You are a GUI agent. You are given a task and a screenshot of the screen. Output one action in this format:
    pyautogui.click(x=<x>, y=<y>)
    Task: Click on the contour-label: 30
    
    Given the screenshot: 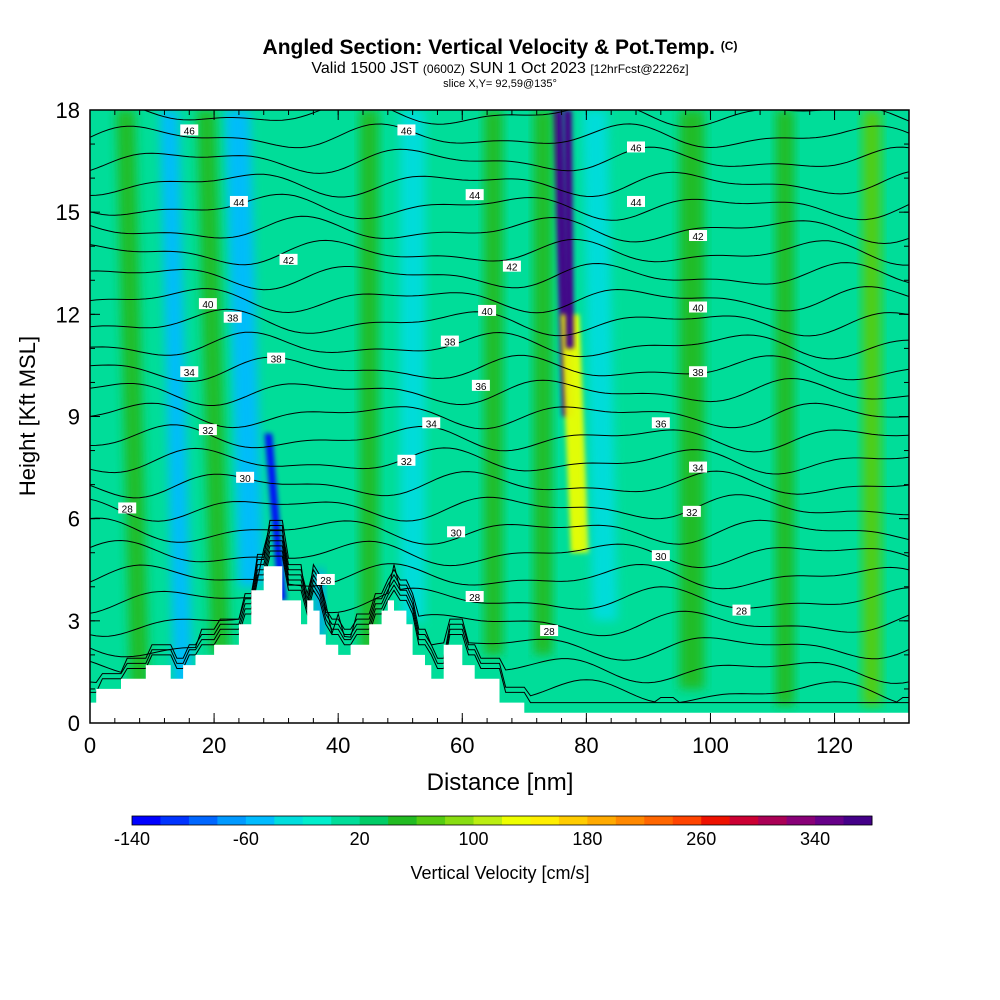 What is the action you would take?
    pyautogui.click(x=660, y=556)
    